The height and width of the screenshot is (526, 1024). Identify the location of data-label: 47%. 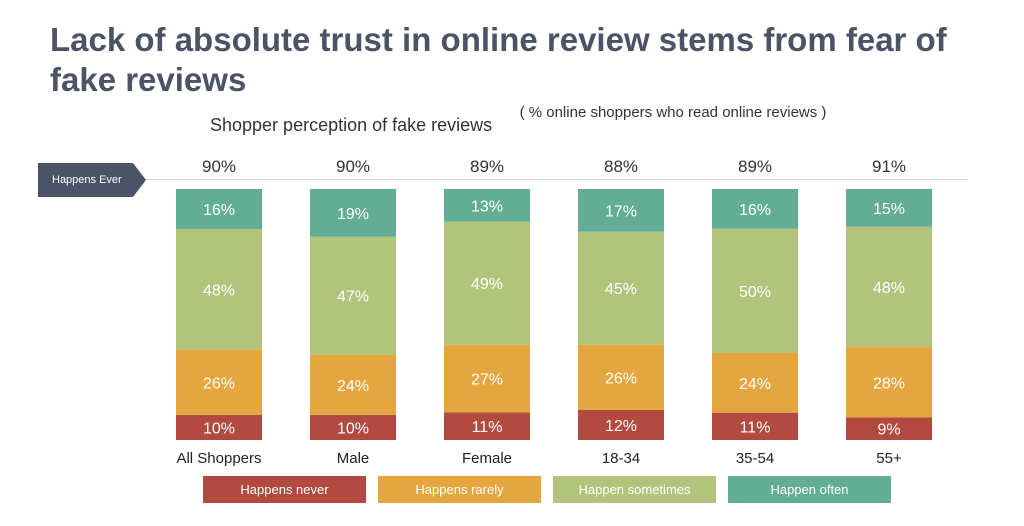
(353, 297).